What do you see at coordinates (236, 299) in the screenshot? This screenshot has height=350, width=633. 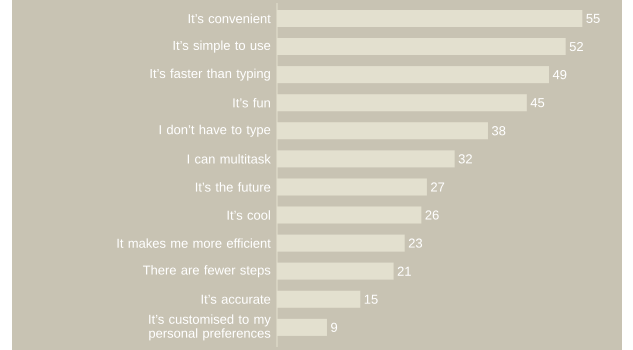 I see `y-tick-label: It’s accurate` at bounding box center [236, 299].